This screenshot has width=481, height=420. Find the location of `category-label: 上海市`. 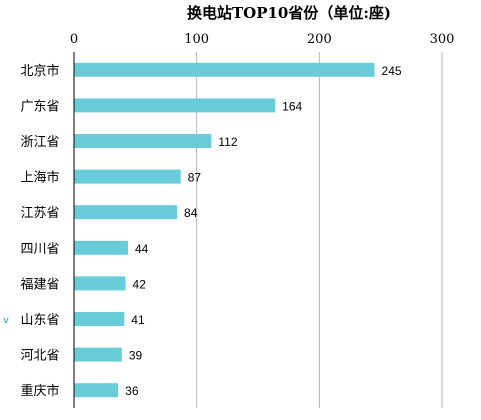

category-label: 上海市 is located at coordinates (39, 178).